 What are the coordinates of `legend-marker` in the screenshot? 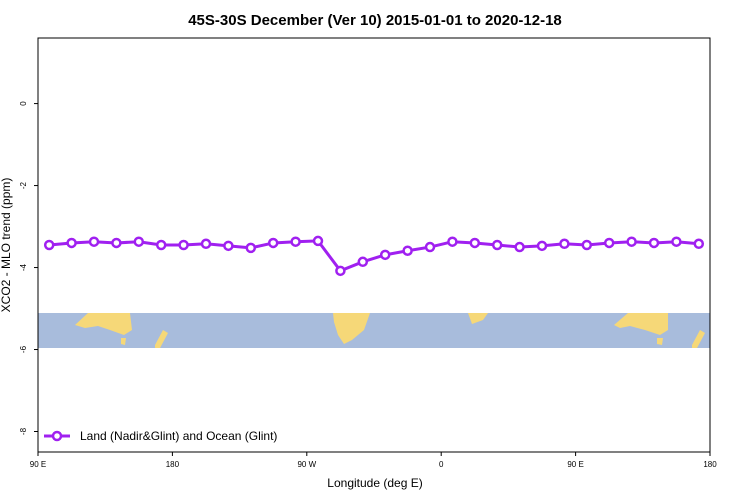 It's located at (57, 436).